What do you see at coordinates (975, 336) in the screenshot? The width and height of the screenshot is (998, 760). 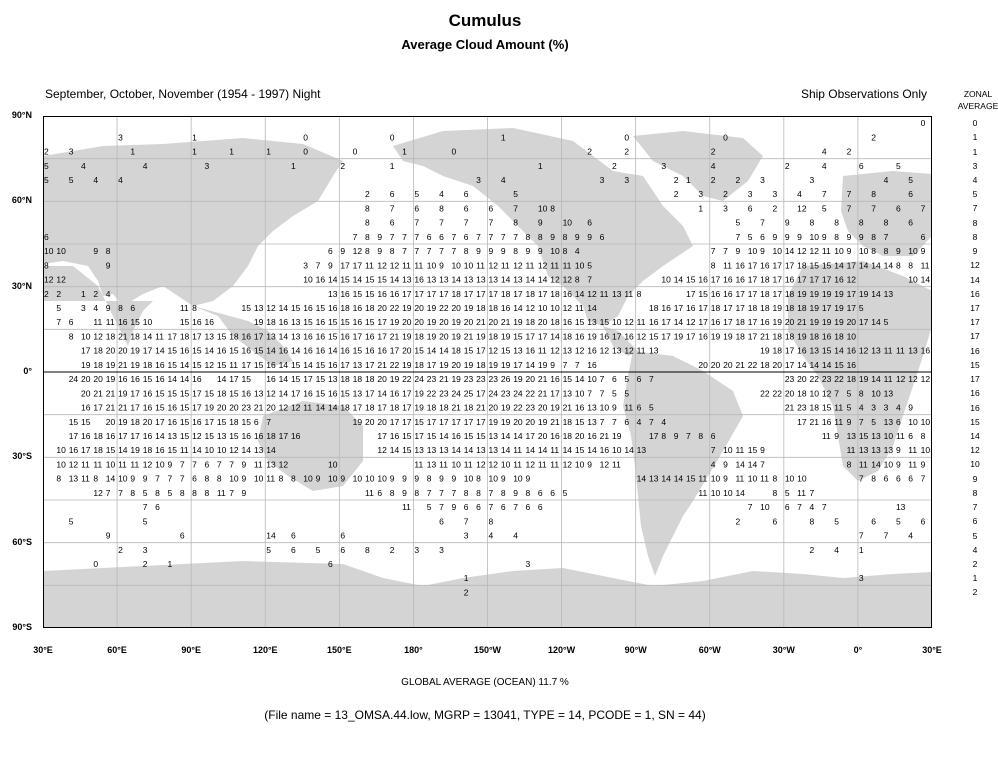 I see `zonal-average-value: 17` at bounding box center [975, 336].